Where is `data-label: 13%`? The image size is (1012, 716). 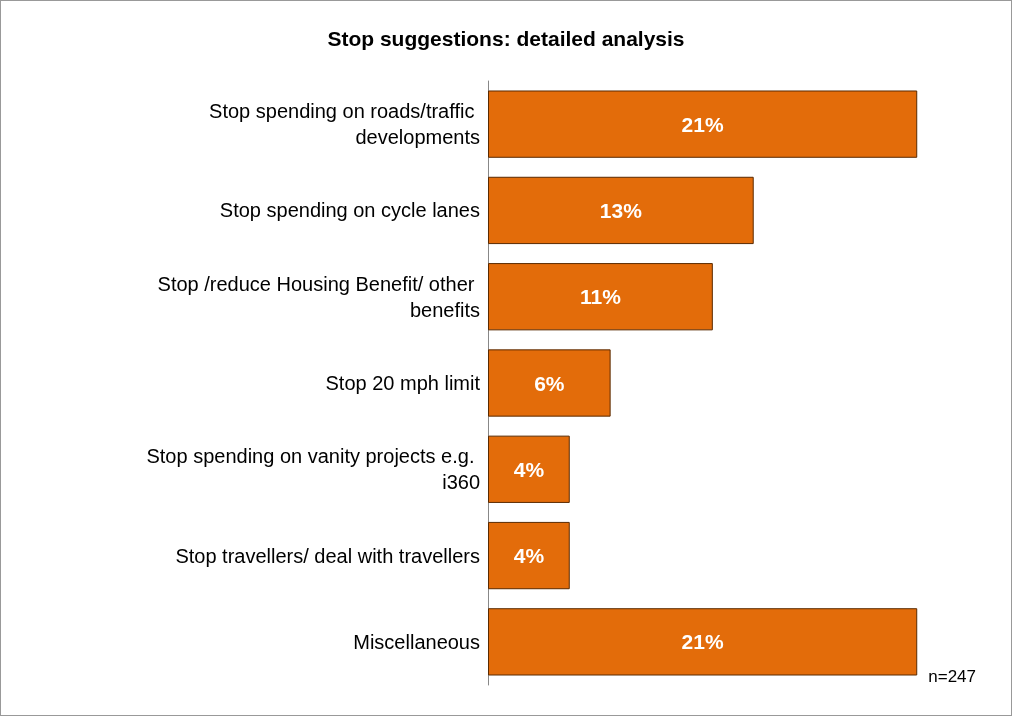 data-label: 13% is located at coordinates (621, 210).